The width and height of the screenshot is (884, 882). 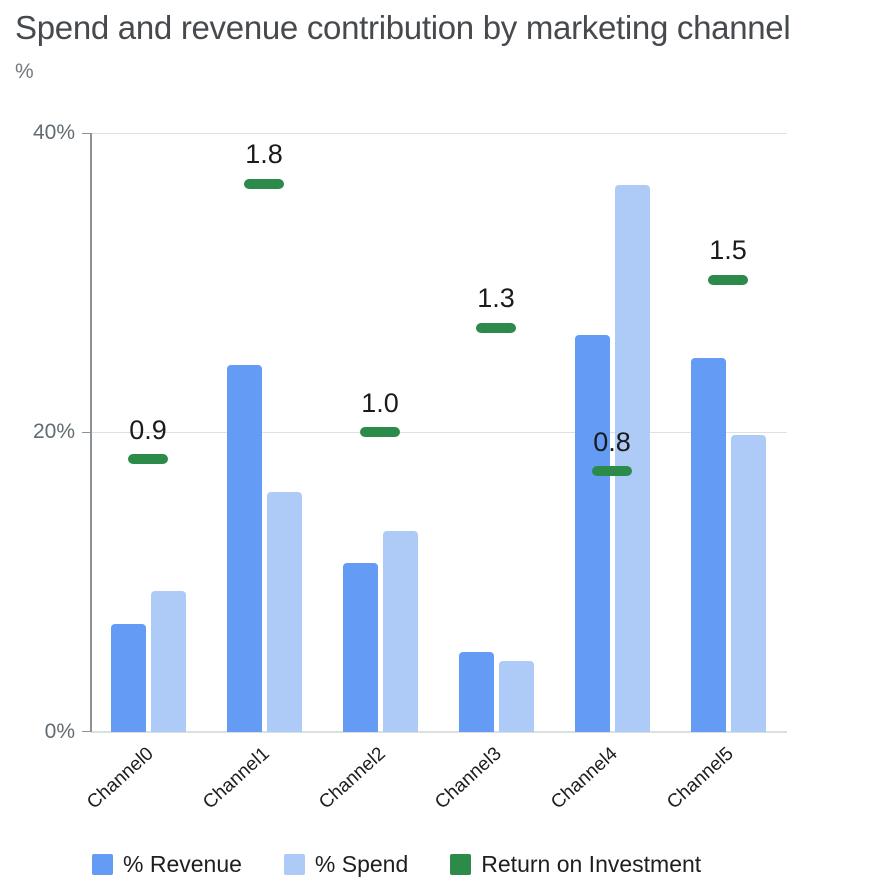 What do you see at coordinates (468, 778) in the screenshot?
I see `x-axis-label-channel3: Channel3` at bounding box center [468, 778].